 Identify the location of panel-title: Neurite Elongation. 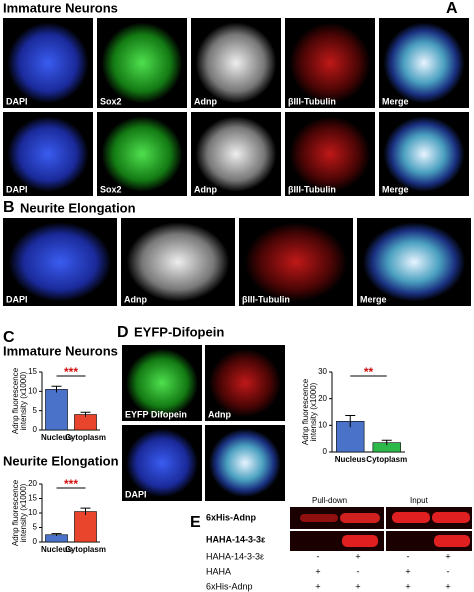
(78, 207).